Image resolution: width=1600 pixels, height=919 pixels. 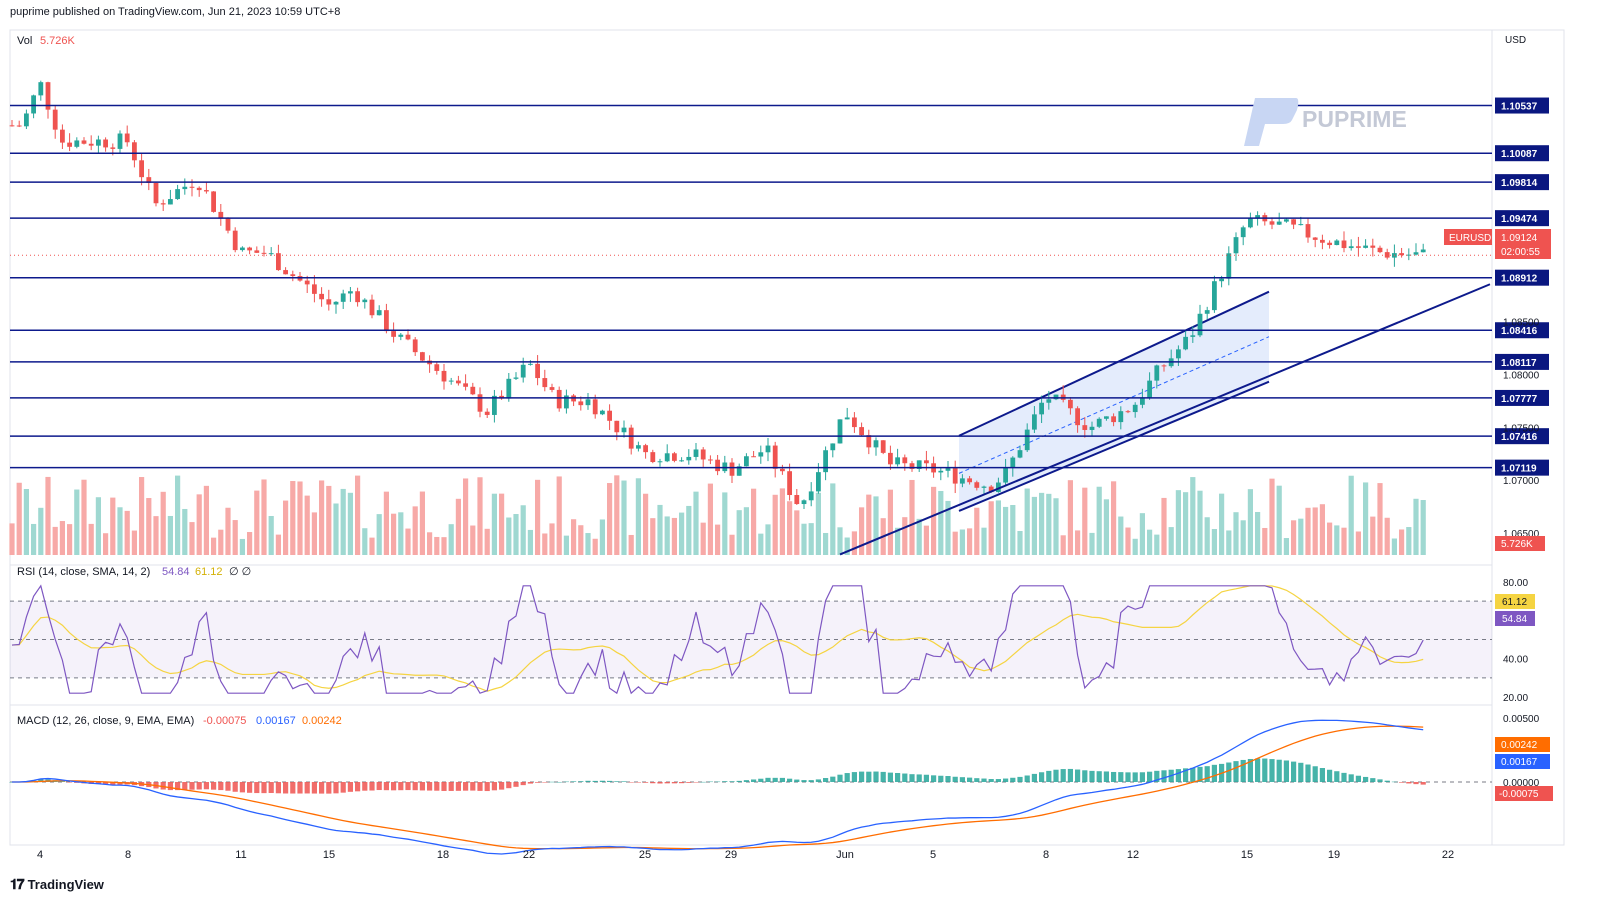 I want to click on time-tick-label: 18, so click(x=443, y=855).